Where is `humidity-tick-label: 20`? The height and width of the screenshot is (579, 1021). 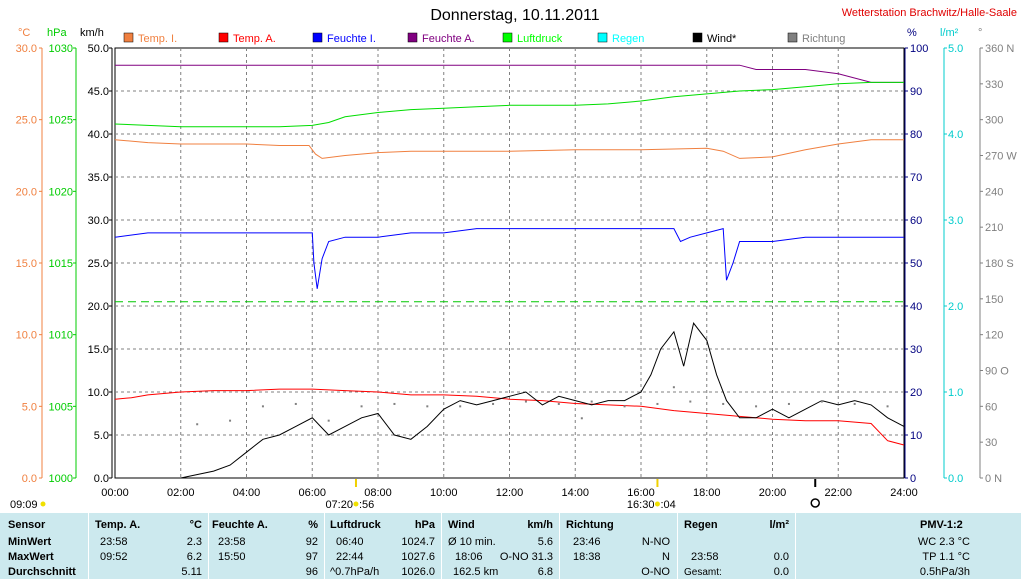 humidity-tick-label: 20 is located at coordinates (916, 393).